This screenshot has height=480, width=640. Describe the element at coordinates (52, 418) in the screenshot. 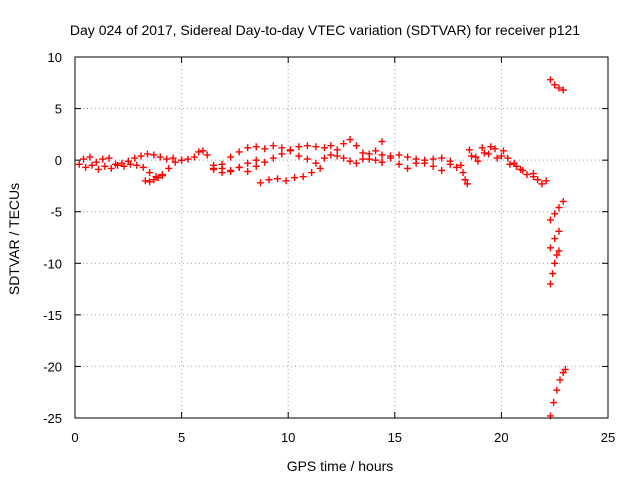

I see `y-tick-label: -25` at that location.